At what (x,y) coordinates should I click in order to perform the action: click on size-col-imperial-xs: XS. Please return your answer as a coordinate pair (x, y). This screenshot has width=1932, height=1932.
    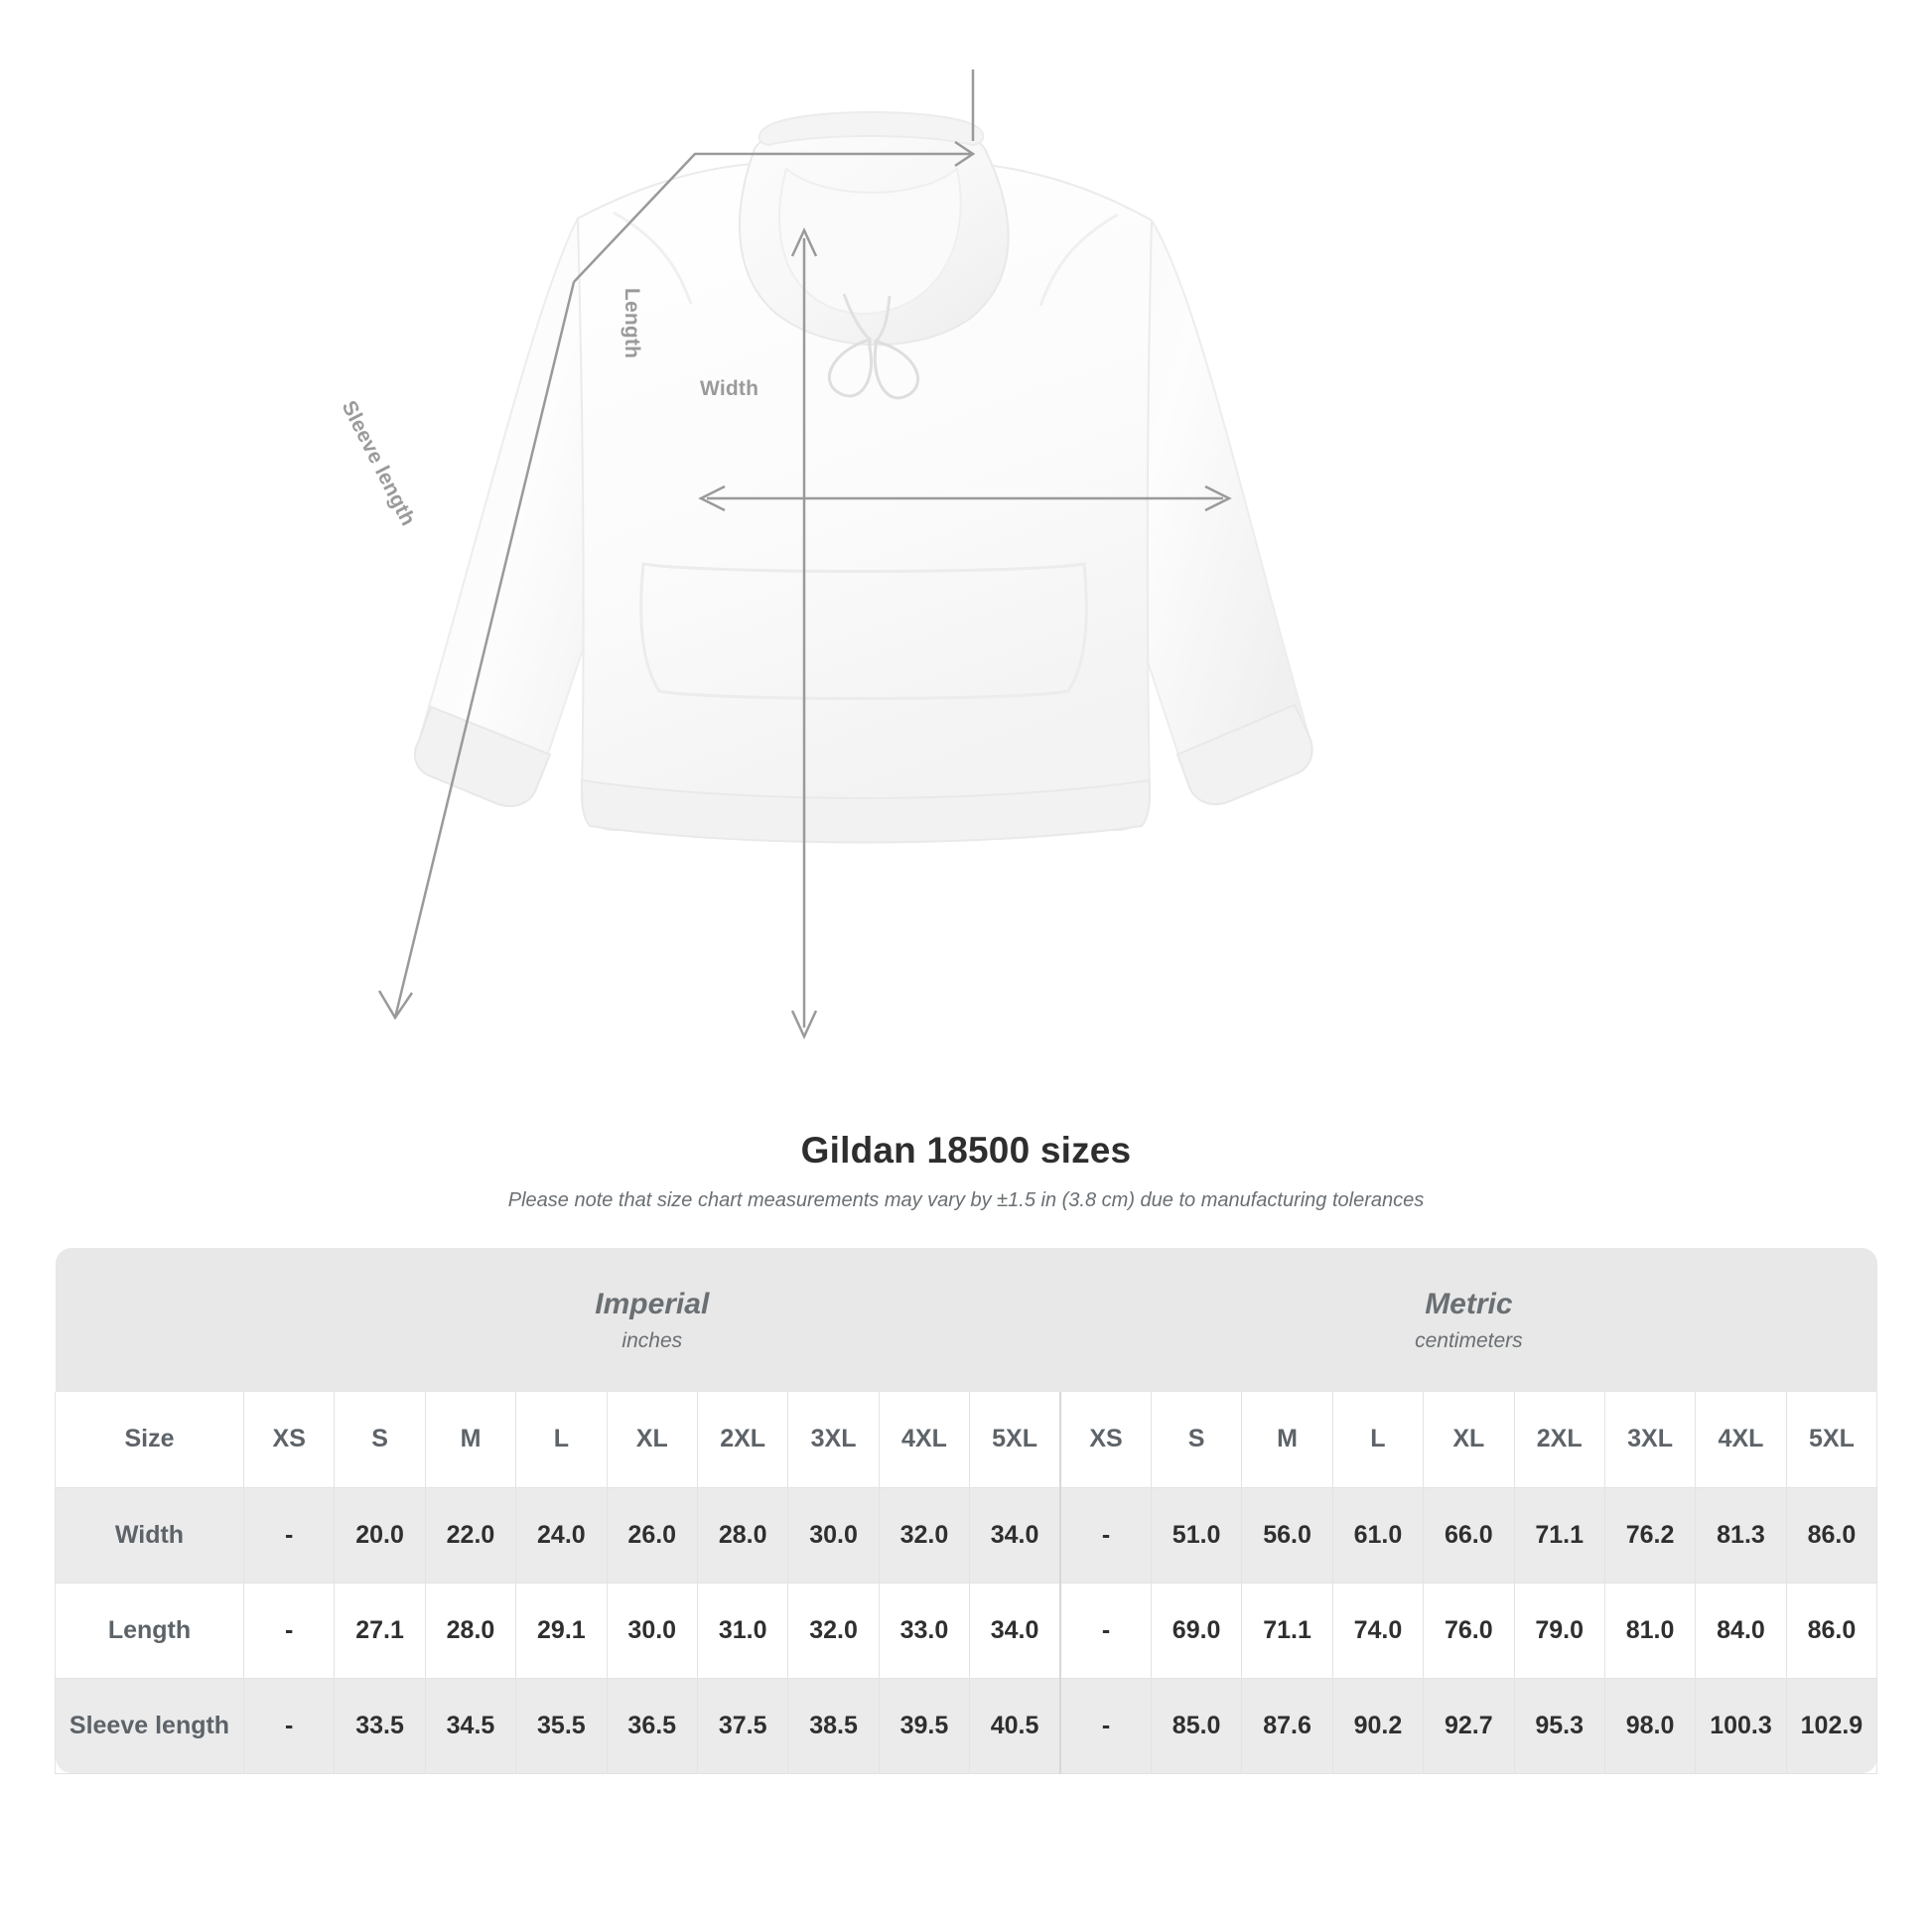
    Looking at the image, I should click on (289, 1440).